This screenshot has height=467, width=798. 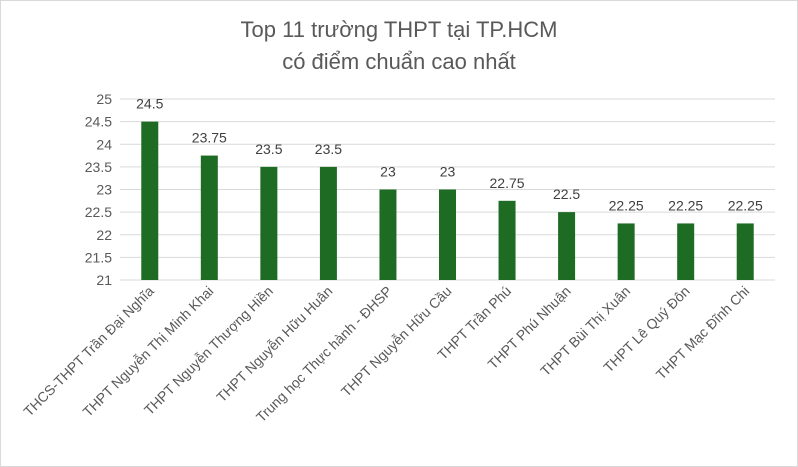 I want to click on category-label: THPT Nguyễn Hữu Huân, so click(x=274, y=344).